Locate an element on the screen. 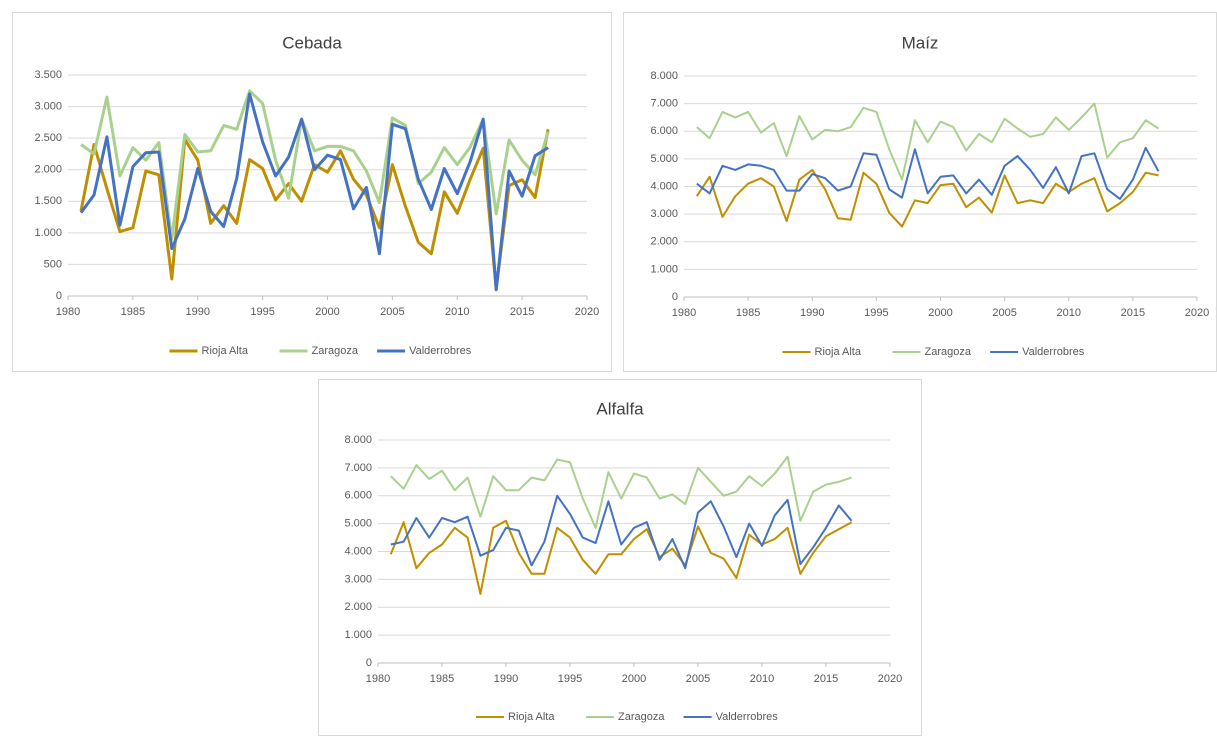 The height and width of the screenshot is (736, 1217). y-tick-label: 3.500 is located at coordinates (48, 75).